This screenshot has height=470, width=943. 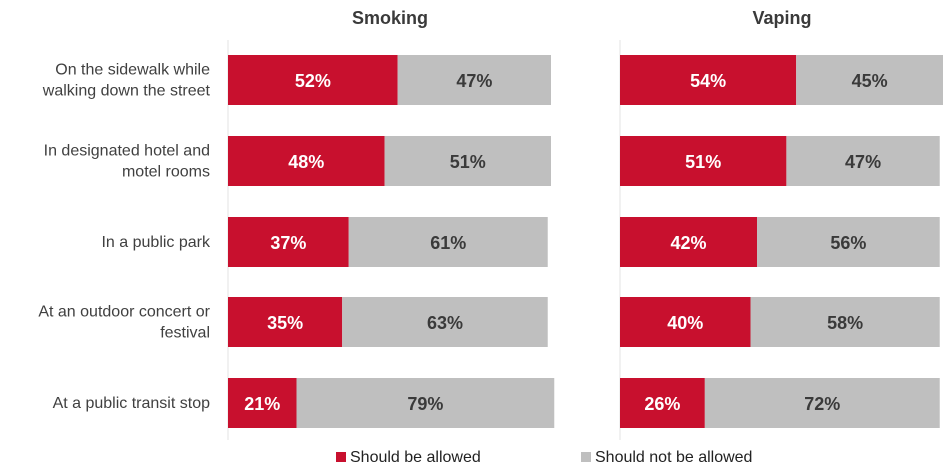 I want to click on data-label-should-be-allowed: 35%, so click(x=285, y=323).